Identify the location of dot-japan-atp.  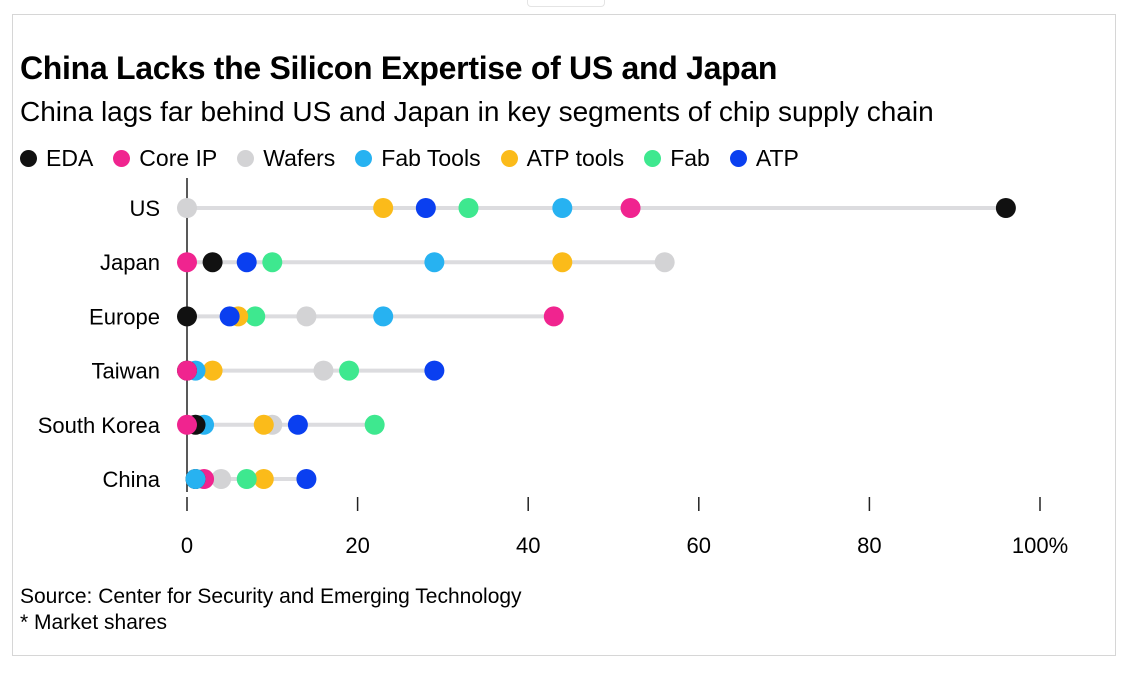
(246, 262).